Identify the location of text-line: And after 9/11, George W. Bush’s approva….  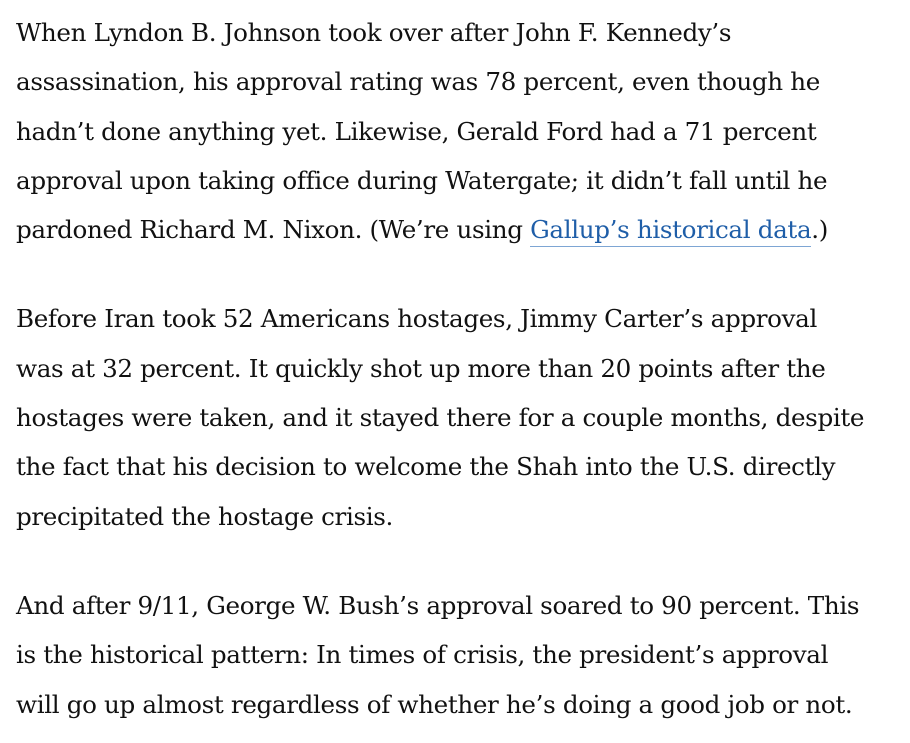
(438, 605).